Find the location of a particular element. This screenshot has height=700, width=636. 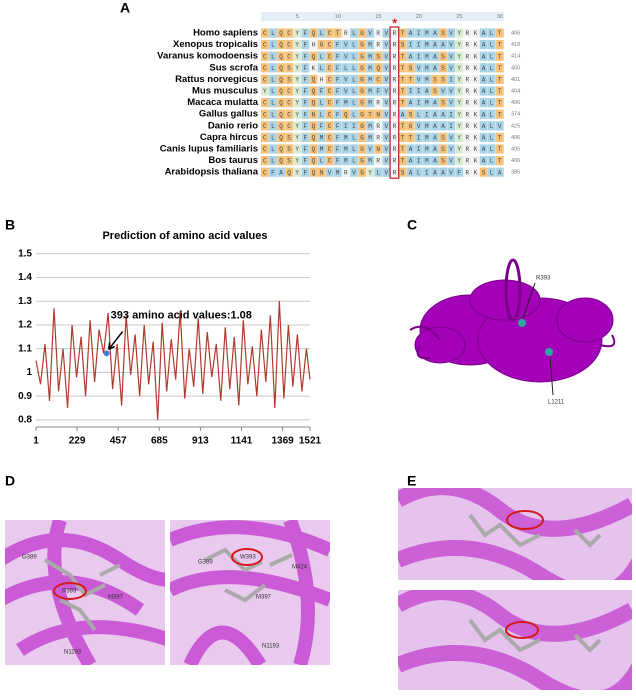

ruler-label: 25 is located at coordinates (459, 17).